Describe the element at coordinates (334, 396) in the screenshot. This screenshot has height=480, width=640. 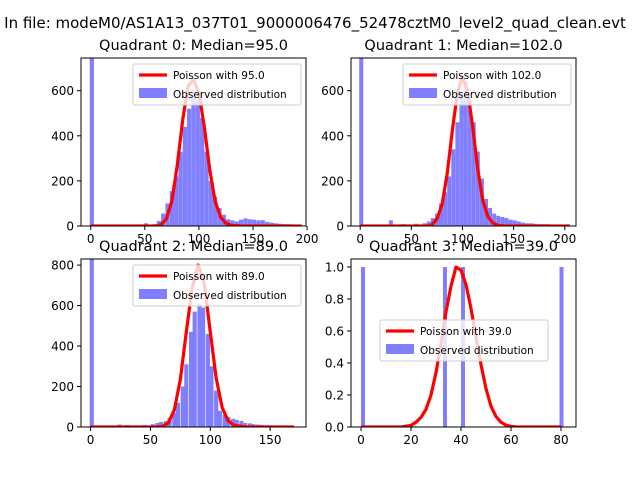
I see `y-tick-label: 0.2` at that location.